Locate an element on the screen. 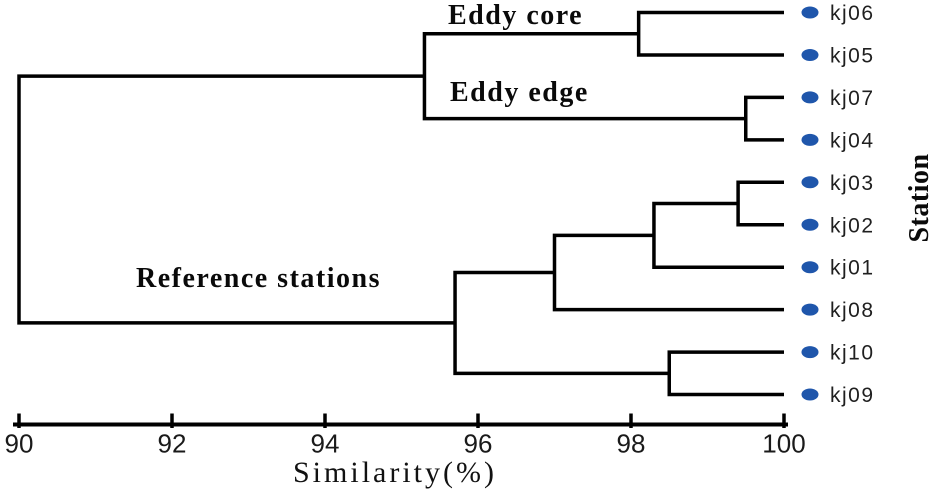 The image size is (934, 496). station-label-kj03: kj03 is located at coordinates (852, 183).